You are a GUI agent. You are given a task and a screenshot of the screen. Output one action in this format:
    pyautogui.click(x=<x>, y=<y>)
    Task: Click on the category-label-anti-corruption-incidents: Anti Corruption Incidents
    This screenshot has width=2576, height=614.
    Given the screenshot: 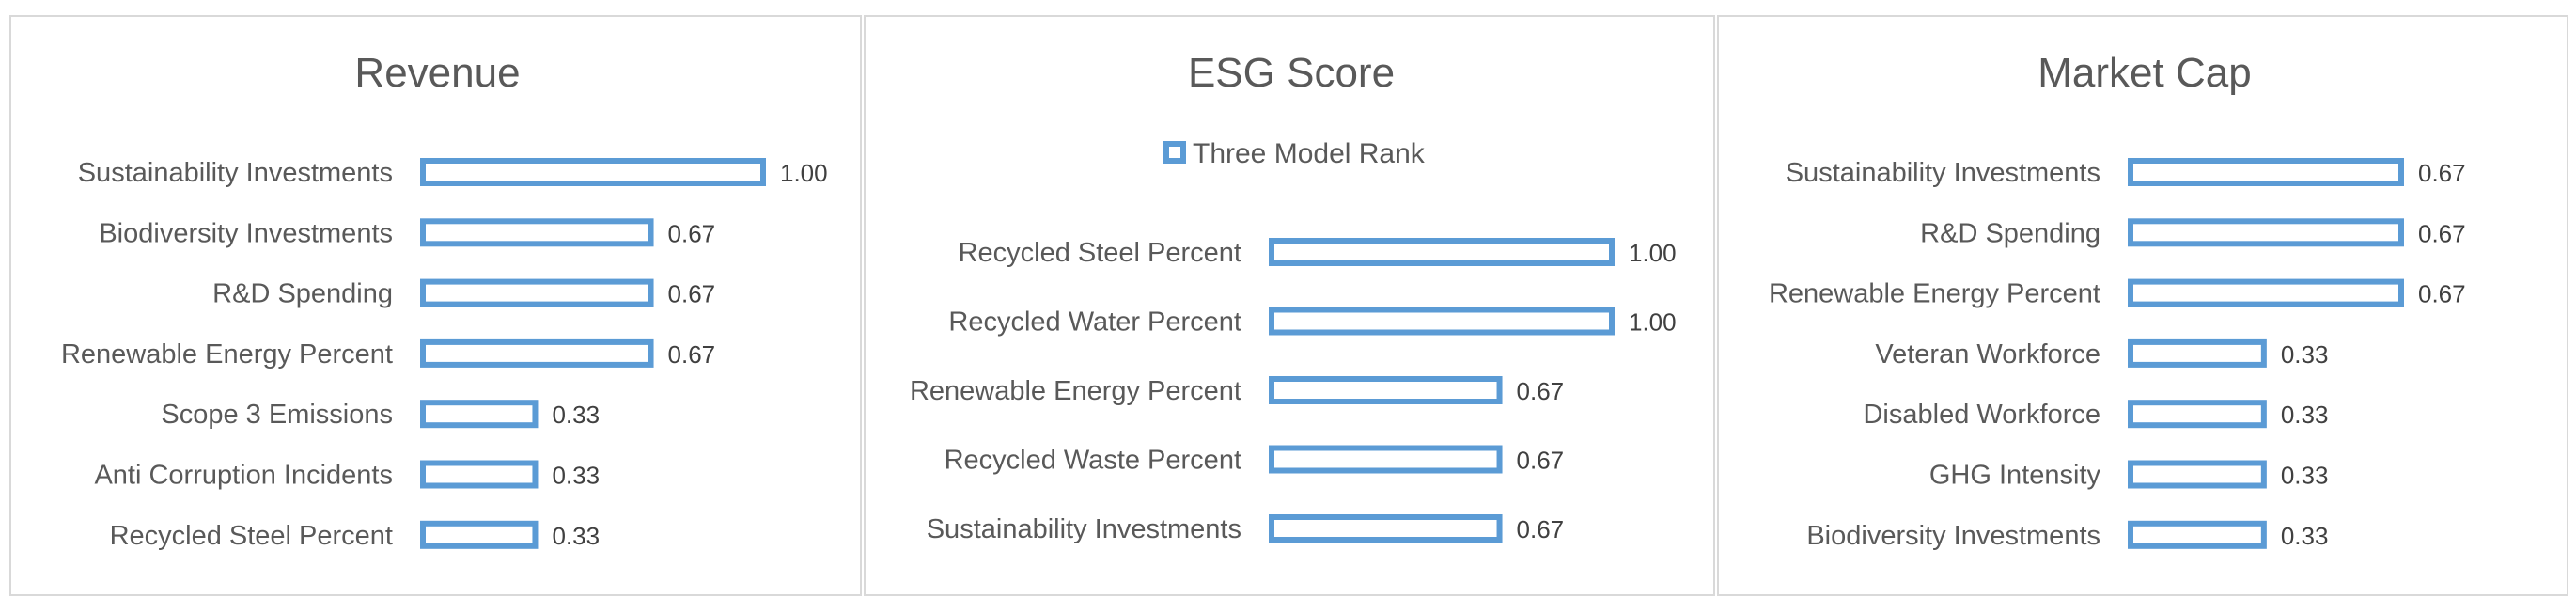 What is the action you would take?
    pyautogui.click(x=243, y=476)
    